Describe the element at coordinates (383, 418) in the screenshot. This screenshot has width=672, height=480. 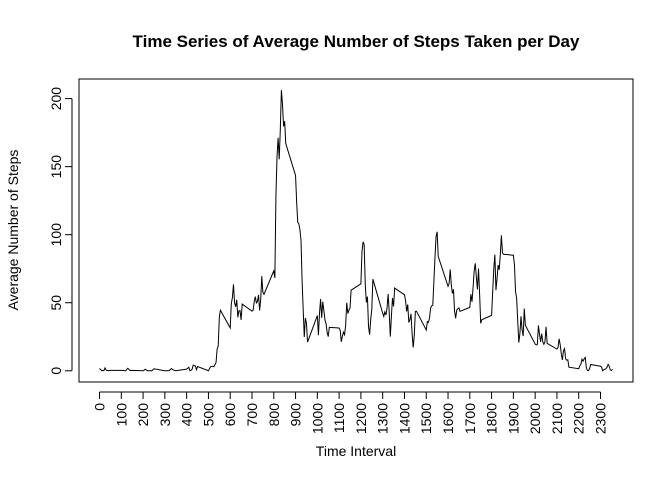
I see `x-tick-label: 1300` at that location.